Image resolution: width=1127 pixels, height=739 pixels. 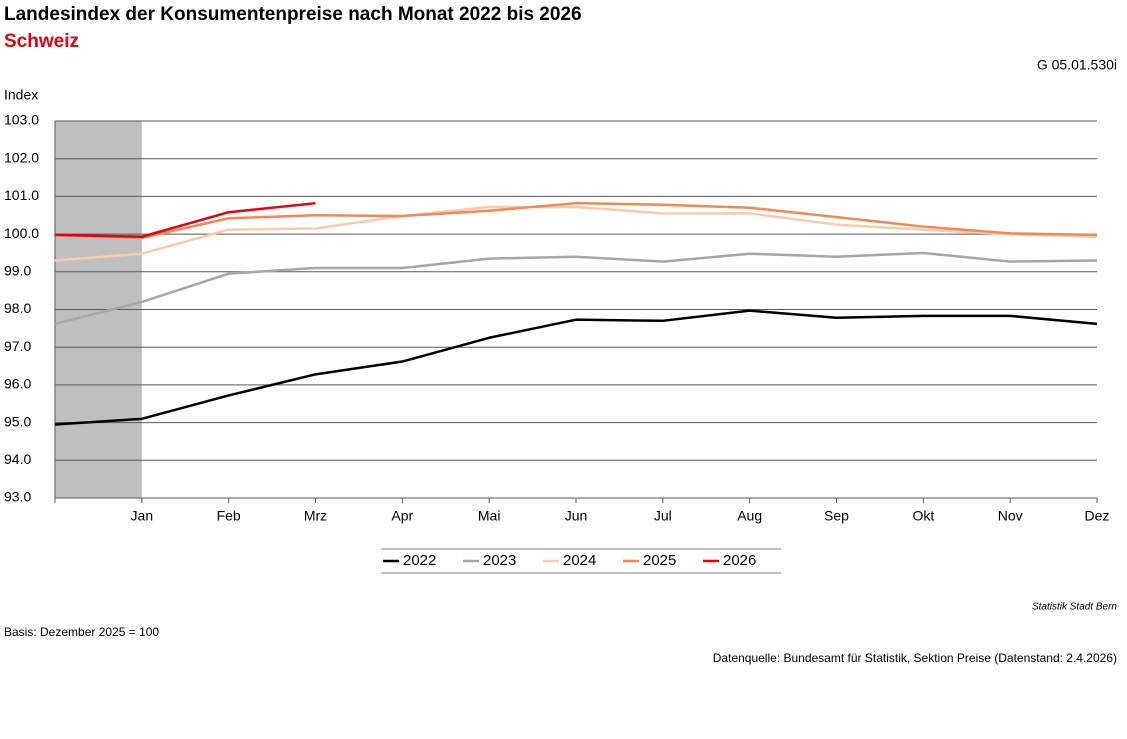 What do you see at coordinates (1077, 65) in the screenshot?
I see `chart-code: G 05.01.530i` at bounding box center [1077, 65].